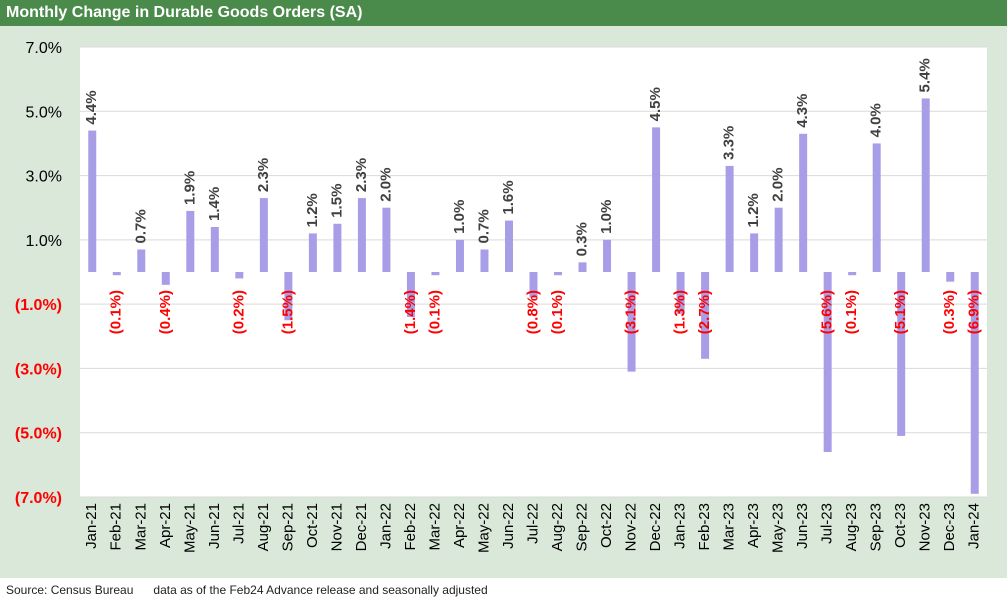  I want to click on x-tick-label: May-21, so click(189, 528).